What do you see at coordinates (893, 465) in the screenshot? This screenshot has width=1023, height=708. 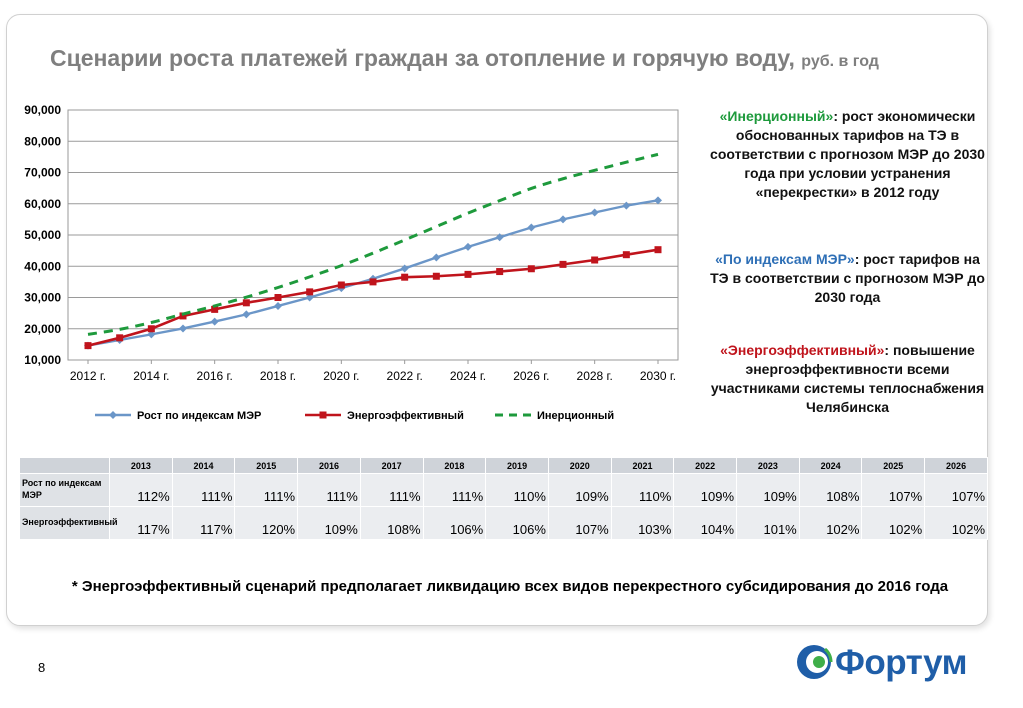 I see `year-header: 2025` at bounding box center [893, 465].